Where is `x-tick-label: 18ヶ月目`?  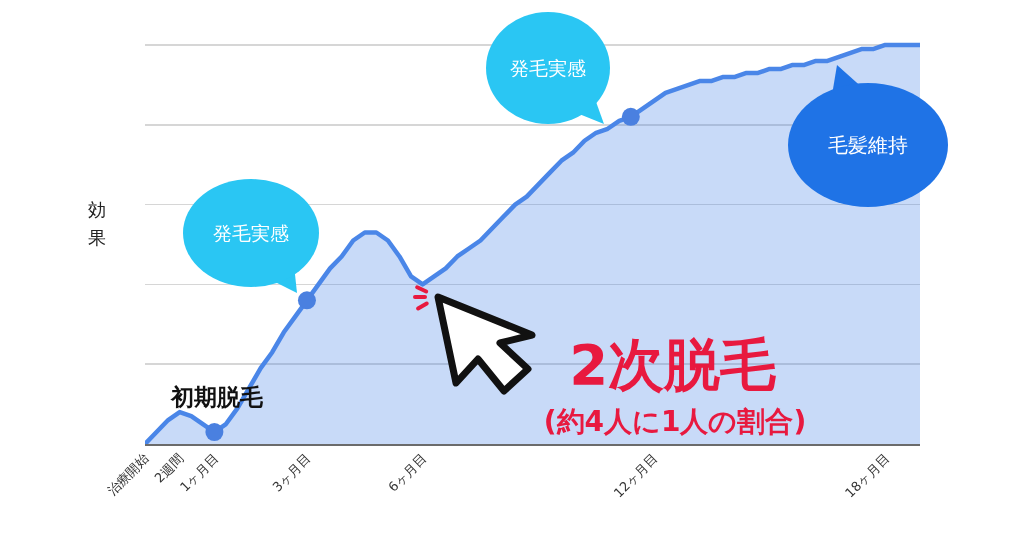
x-tick-label: 18ヶ月目 is located at coordinates (867, 475).